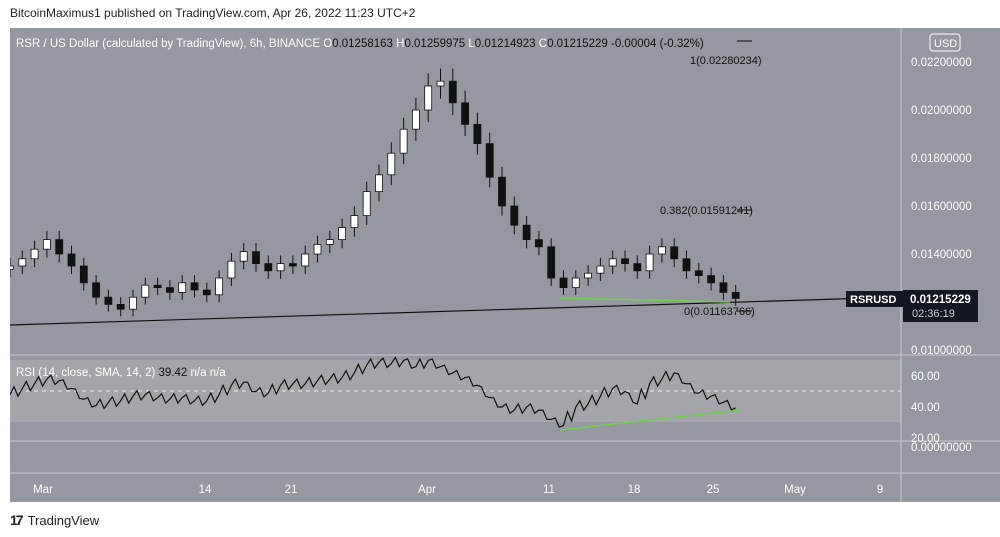 The width and height of the screenshot is (1000, 537). Describe the element at coordinates (925, 377) in the screenshot. I see `rsi-axis-label: 60.00` at that location.